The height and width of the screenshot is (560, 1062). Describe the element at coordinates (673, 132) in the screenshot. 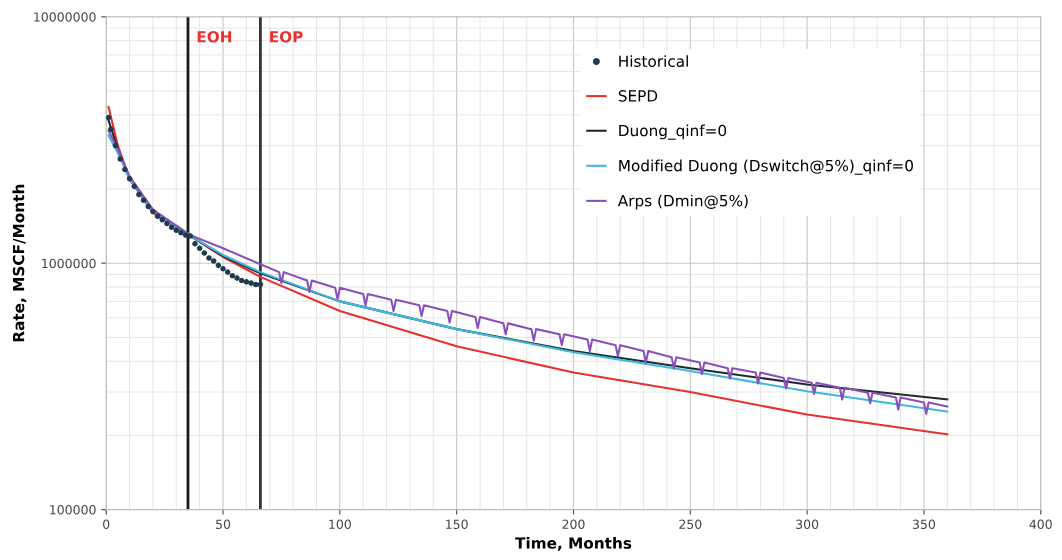

I see `legend-label: Duong_qinf=0` at that location.